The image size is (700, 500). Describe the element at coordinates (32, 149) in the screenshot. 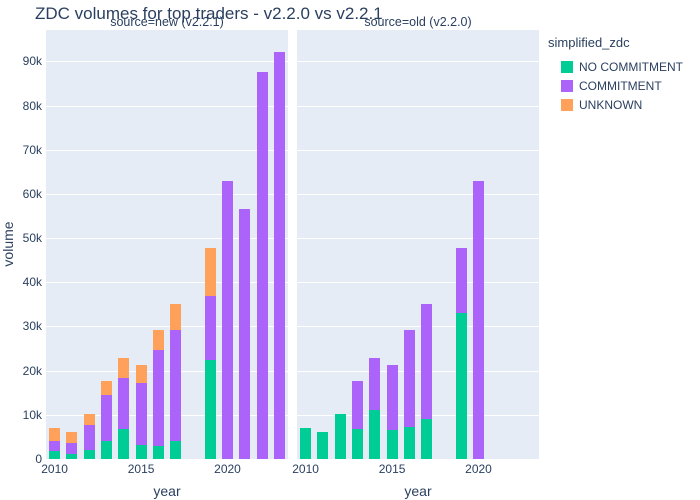

I see `y-tick-label: 70k` at that location.